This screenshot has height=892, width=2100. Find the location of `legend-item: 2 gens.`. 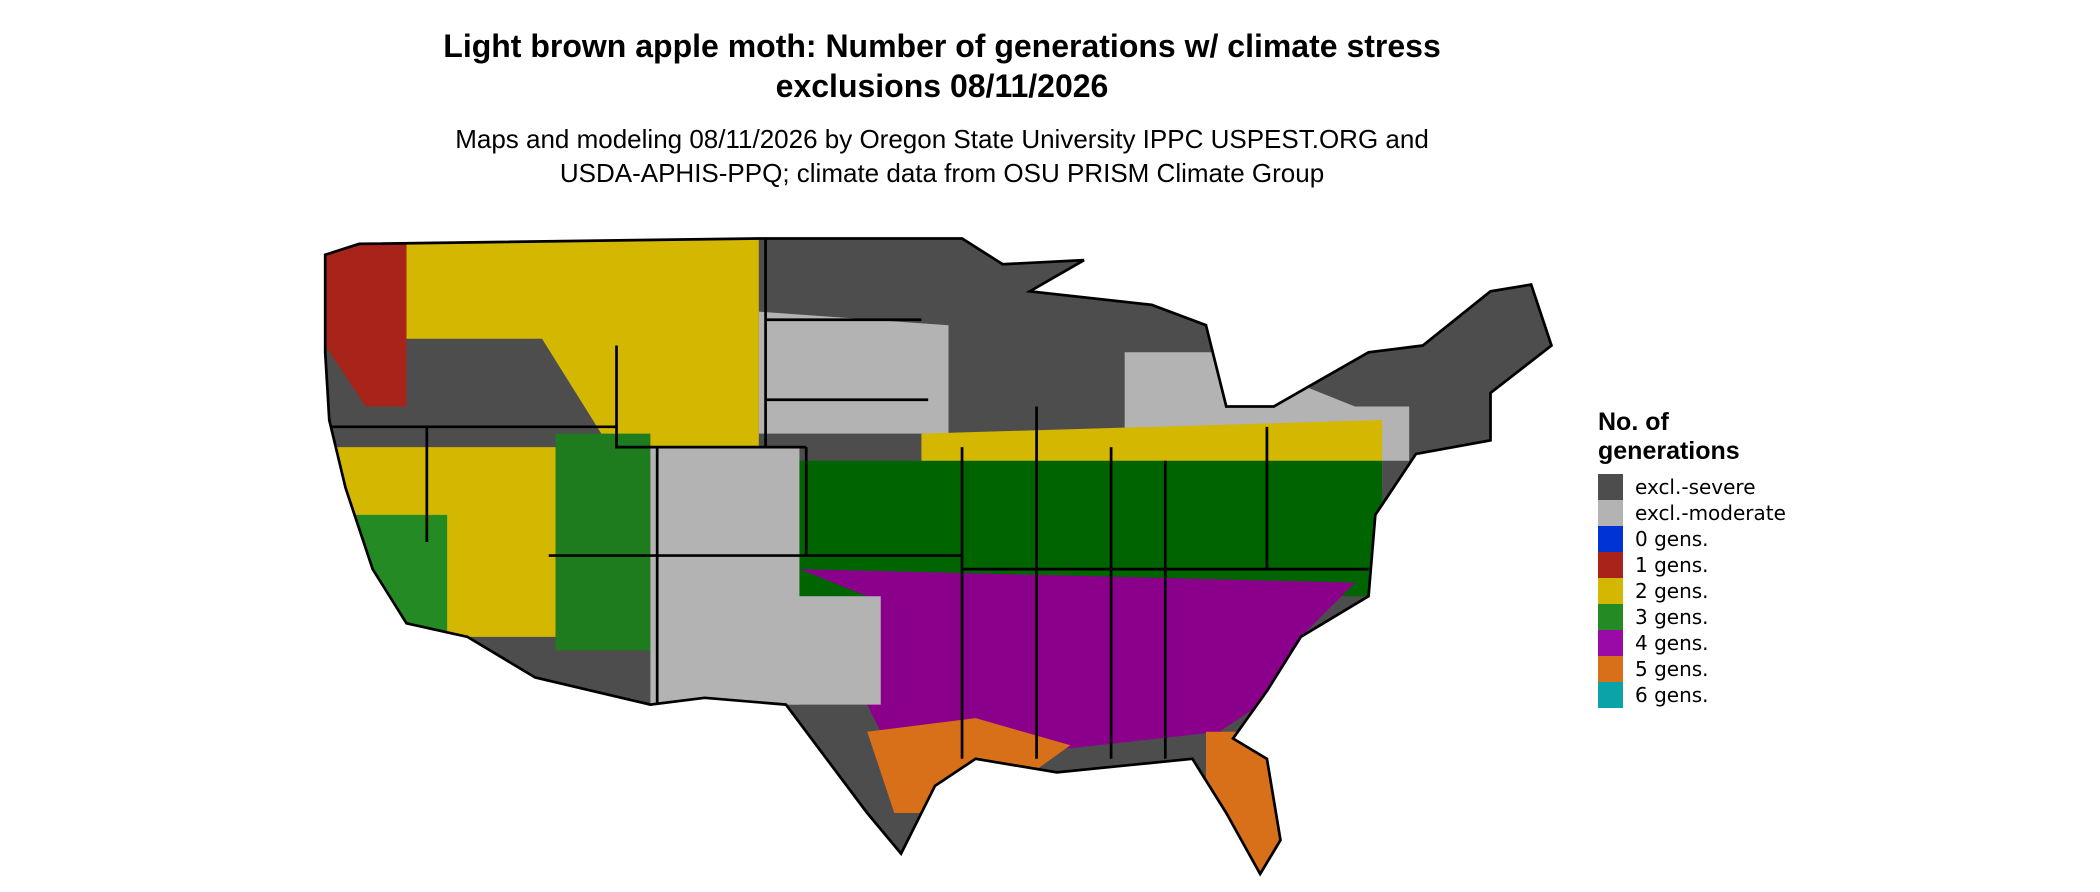

legend-item: 2 gens. is located at coordinates (1653, 591).